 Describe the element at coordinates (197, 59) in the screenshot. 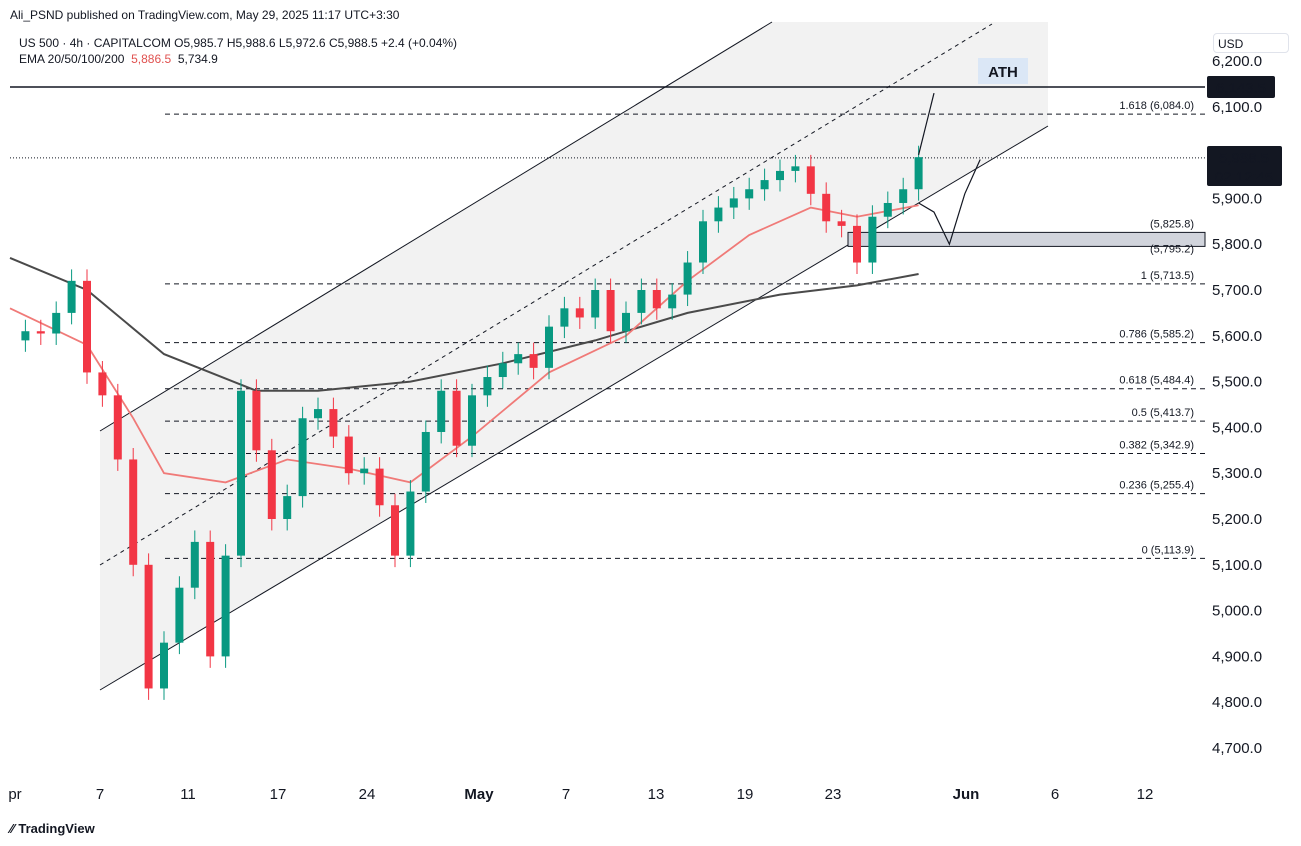

I see `ema-slow-value: 5,734.9` at that location.